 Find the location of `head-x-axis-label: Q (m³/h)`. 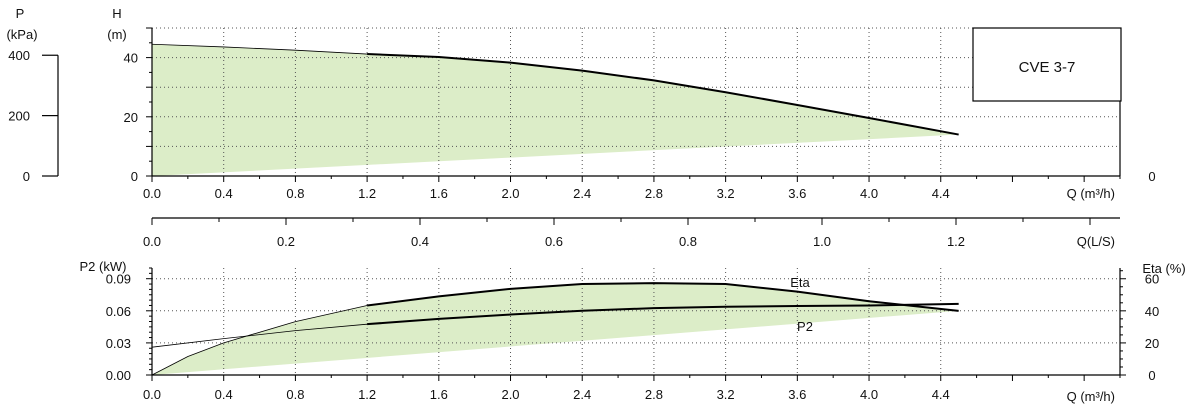

head-x-axis-label: Q (m³/h) is located at coordinates (1091, 193).